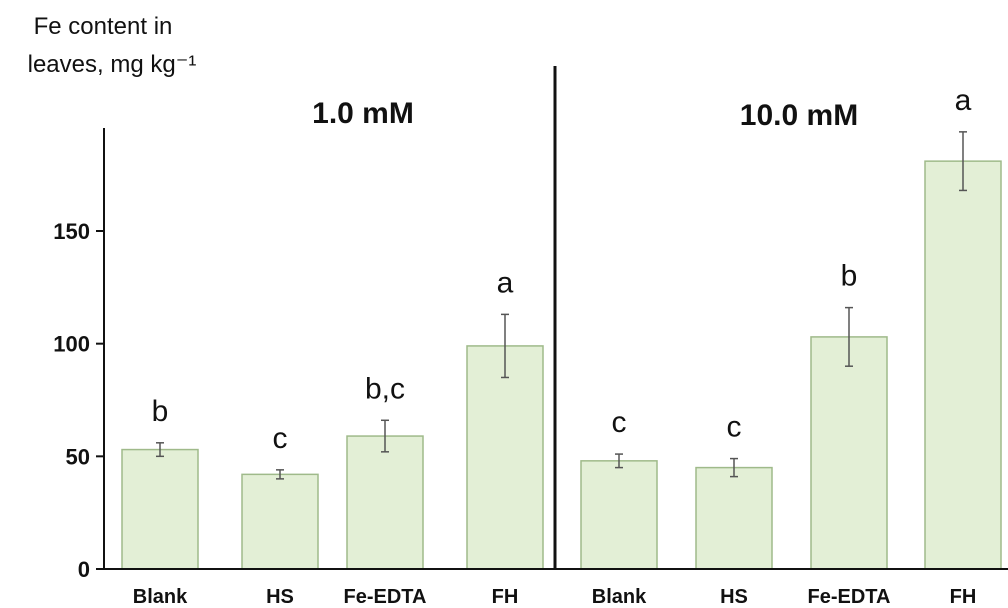 The height and width of the screenshot is (608, 1008). I want to click on y-axis-label-line-1: Fe content in, so click(103, 26).